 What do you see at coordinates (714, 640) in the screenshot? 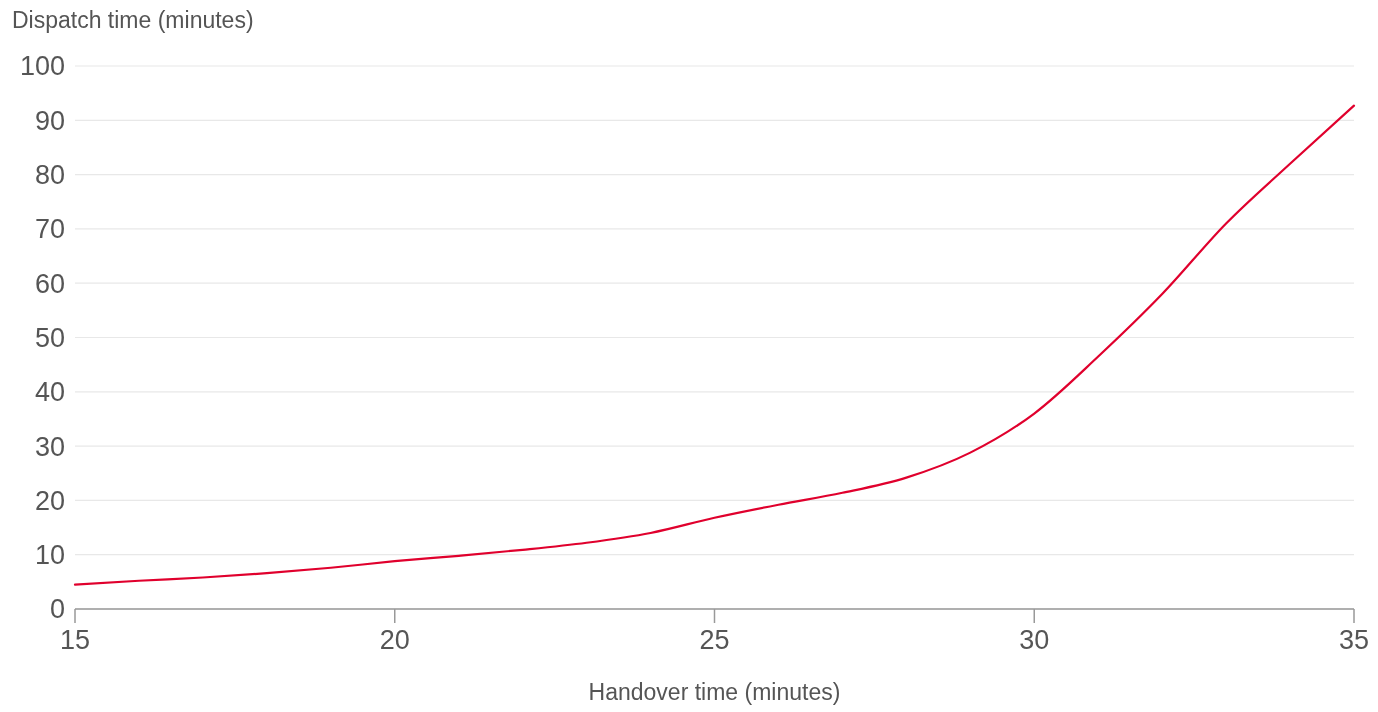
I see `x-tick-label: 25` at bounding box center [714, 640].